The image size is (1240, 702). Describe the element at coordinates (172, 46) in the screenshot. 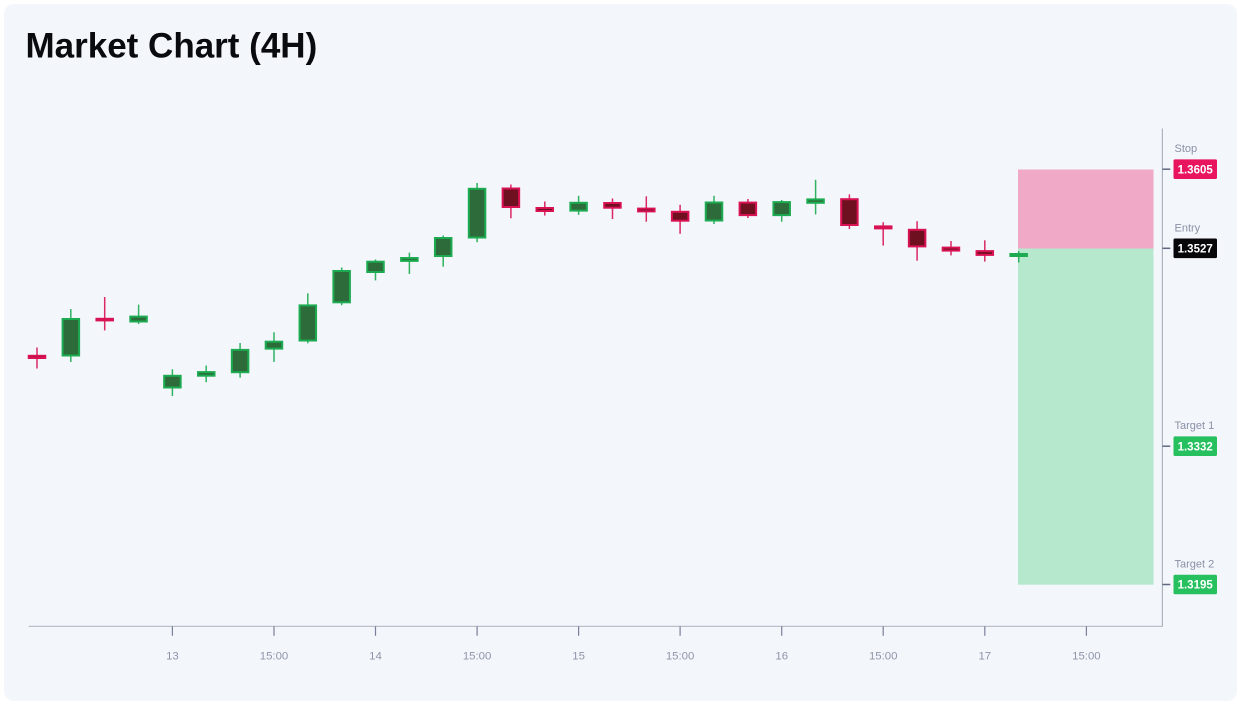

I see `svg-text: Market Chart (4H)` at that location.